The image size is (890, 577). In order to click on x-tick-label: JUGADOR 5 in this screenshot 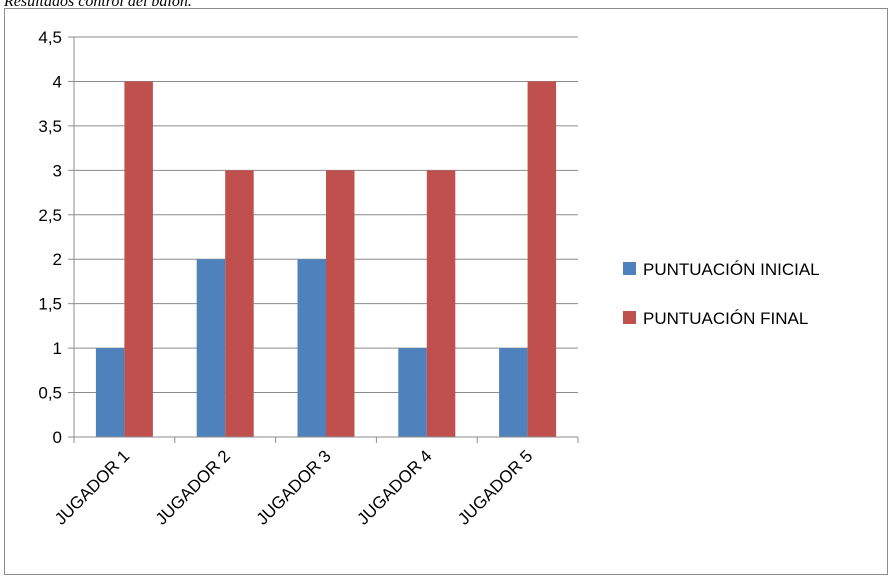, I will do `click(495, 487)`.